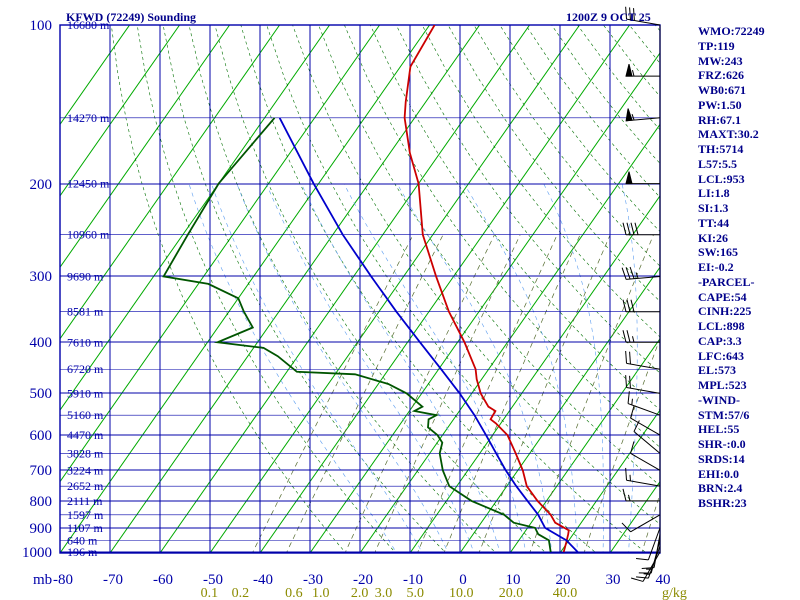 The height and width of the screenshot is (600, 800). Describe the element at coordinates (85, 528) in the screenshot. I see `height-label: 1107 m` at that location.